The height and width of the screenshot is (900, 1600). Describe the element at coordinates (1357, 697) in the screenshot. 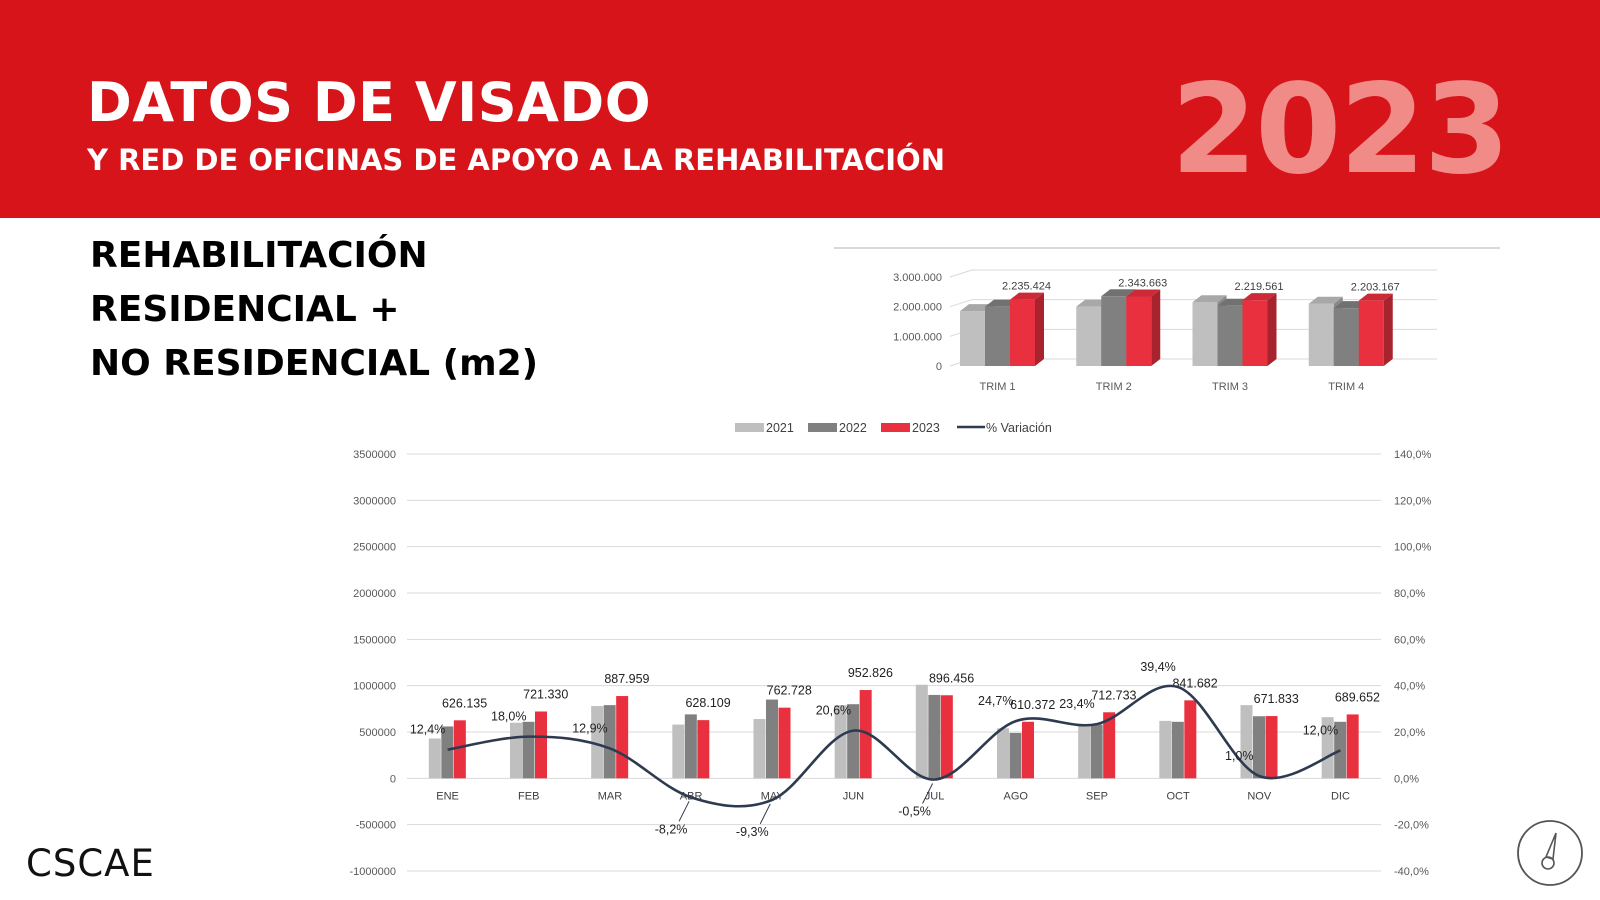

I see `data-label: 689.652` at that location.